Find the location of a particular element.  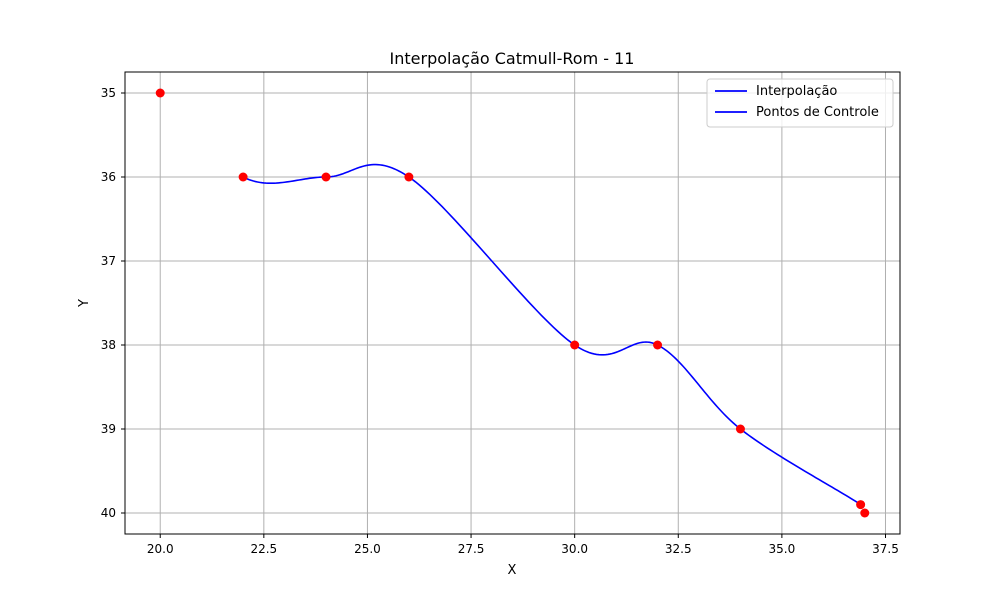

legend: Interpolação Pontos de Controle is located at coordinates (800, 103).